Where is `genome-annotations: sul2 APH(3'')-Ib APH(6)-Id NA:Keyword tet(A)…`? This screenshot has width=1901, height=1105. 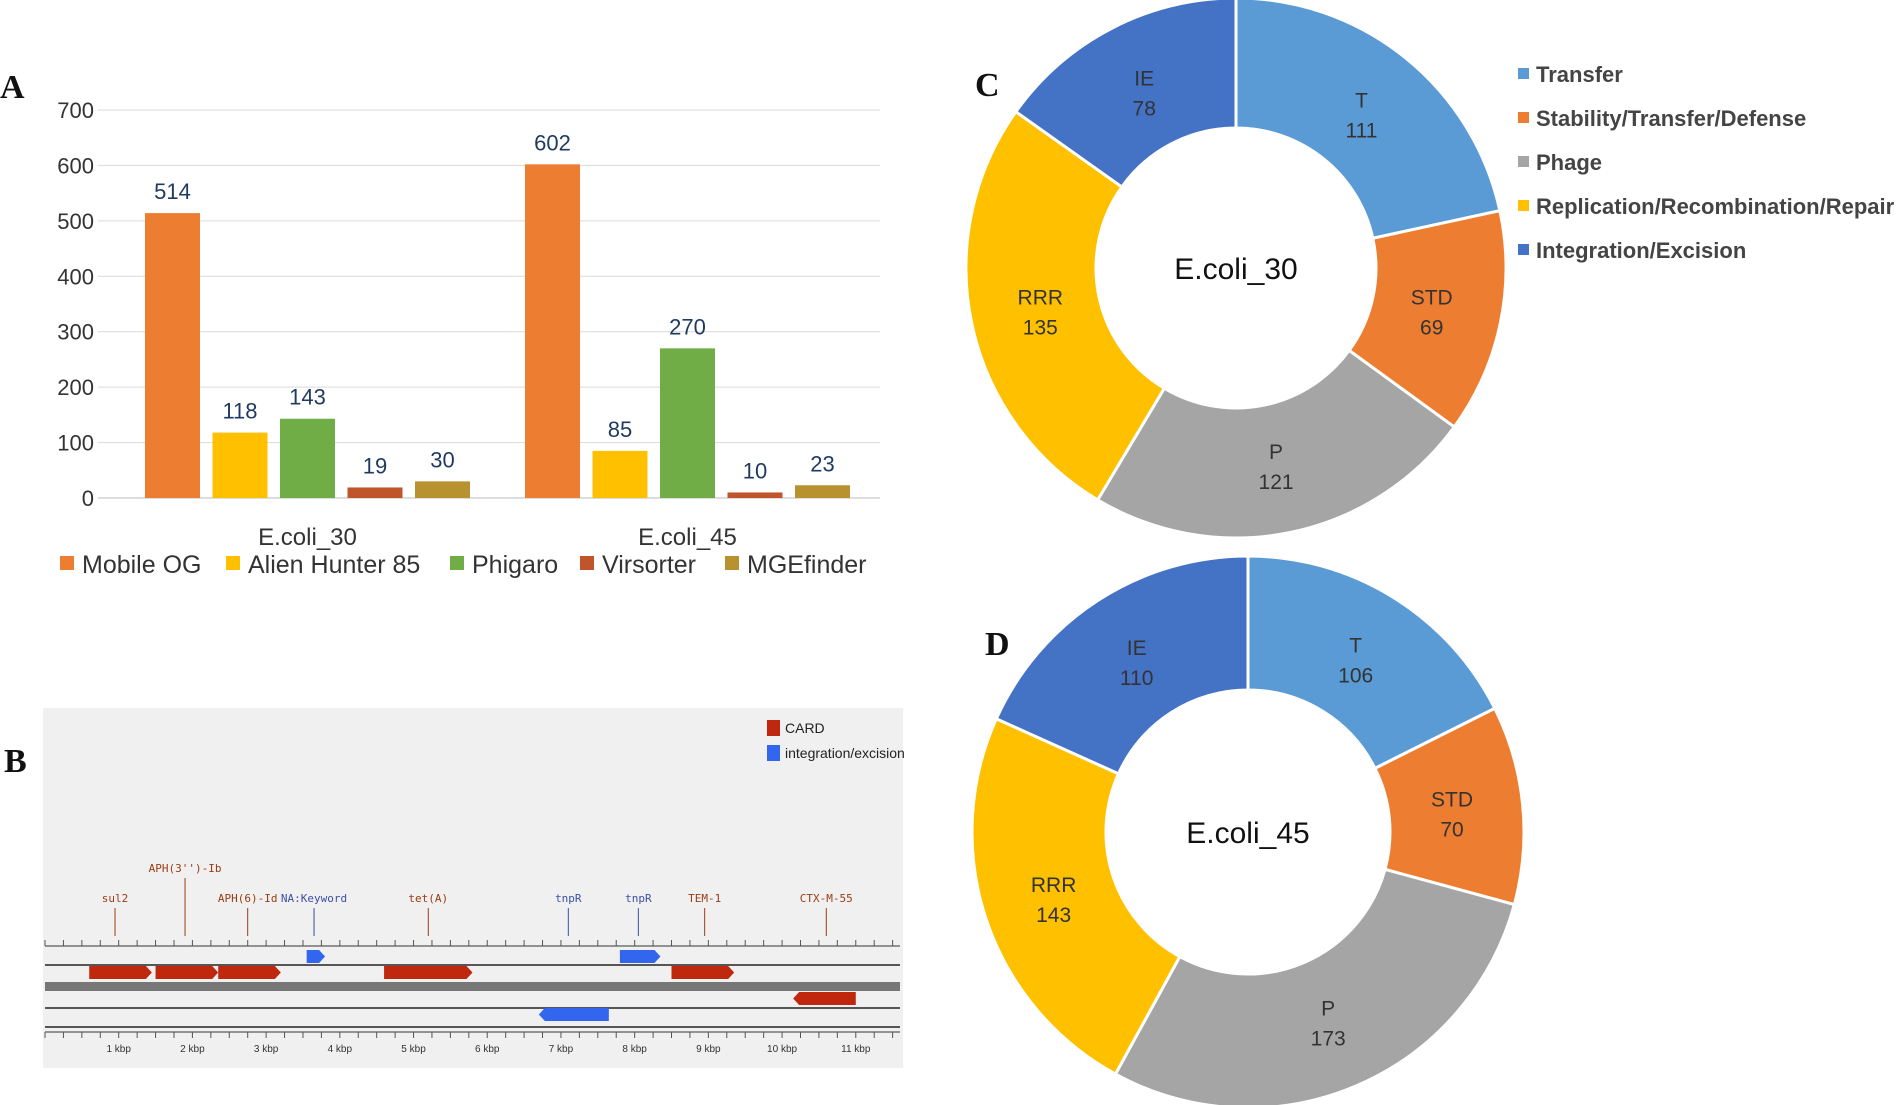 genome-annotations: sul2 APH(3'')-Ib APH(6)-Id NA:Keyword tet(A)… is located at coordinates (477, 899).